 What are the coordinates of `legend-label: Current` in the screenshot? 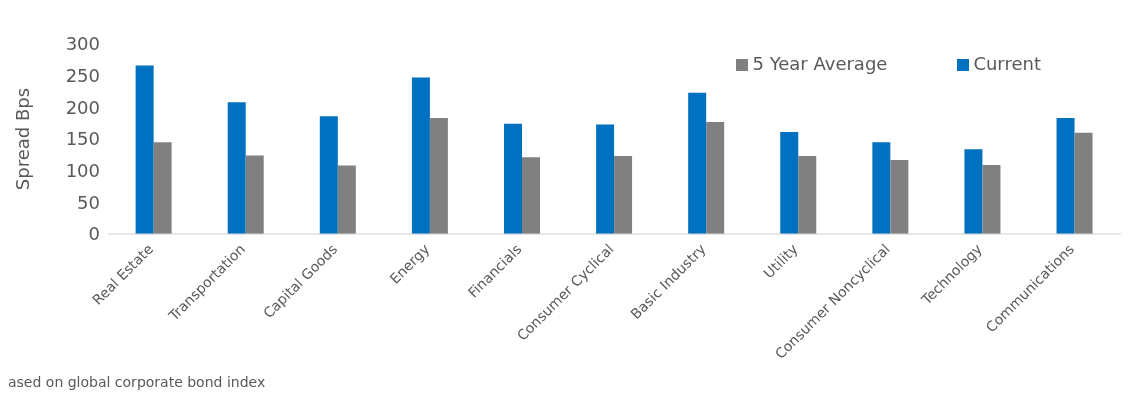 It's located at (1007, 63).